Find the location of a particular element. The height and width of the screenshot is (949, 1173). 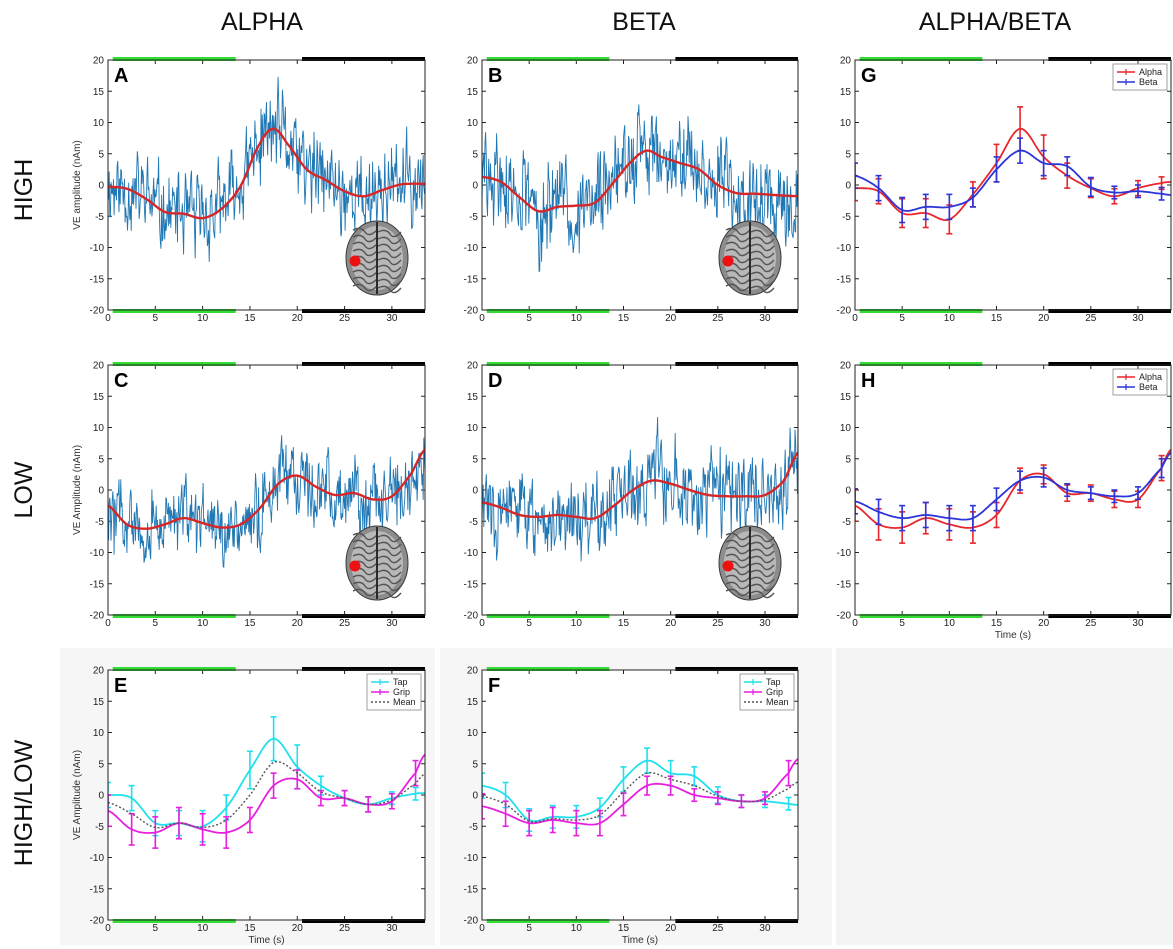

legend-box is located at coordinates (1140, 77).